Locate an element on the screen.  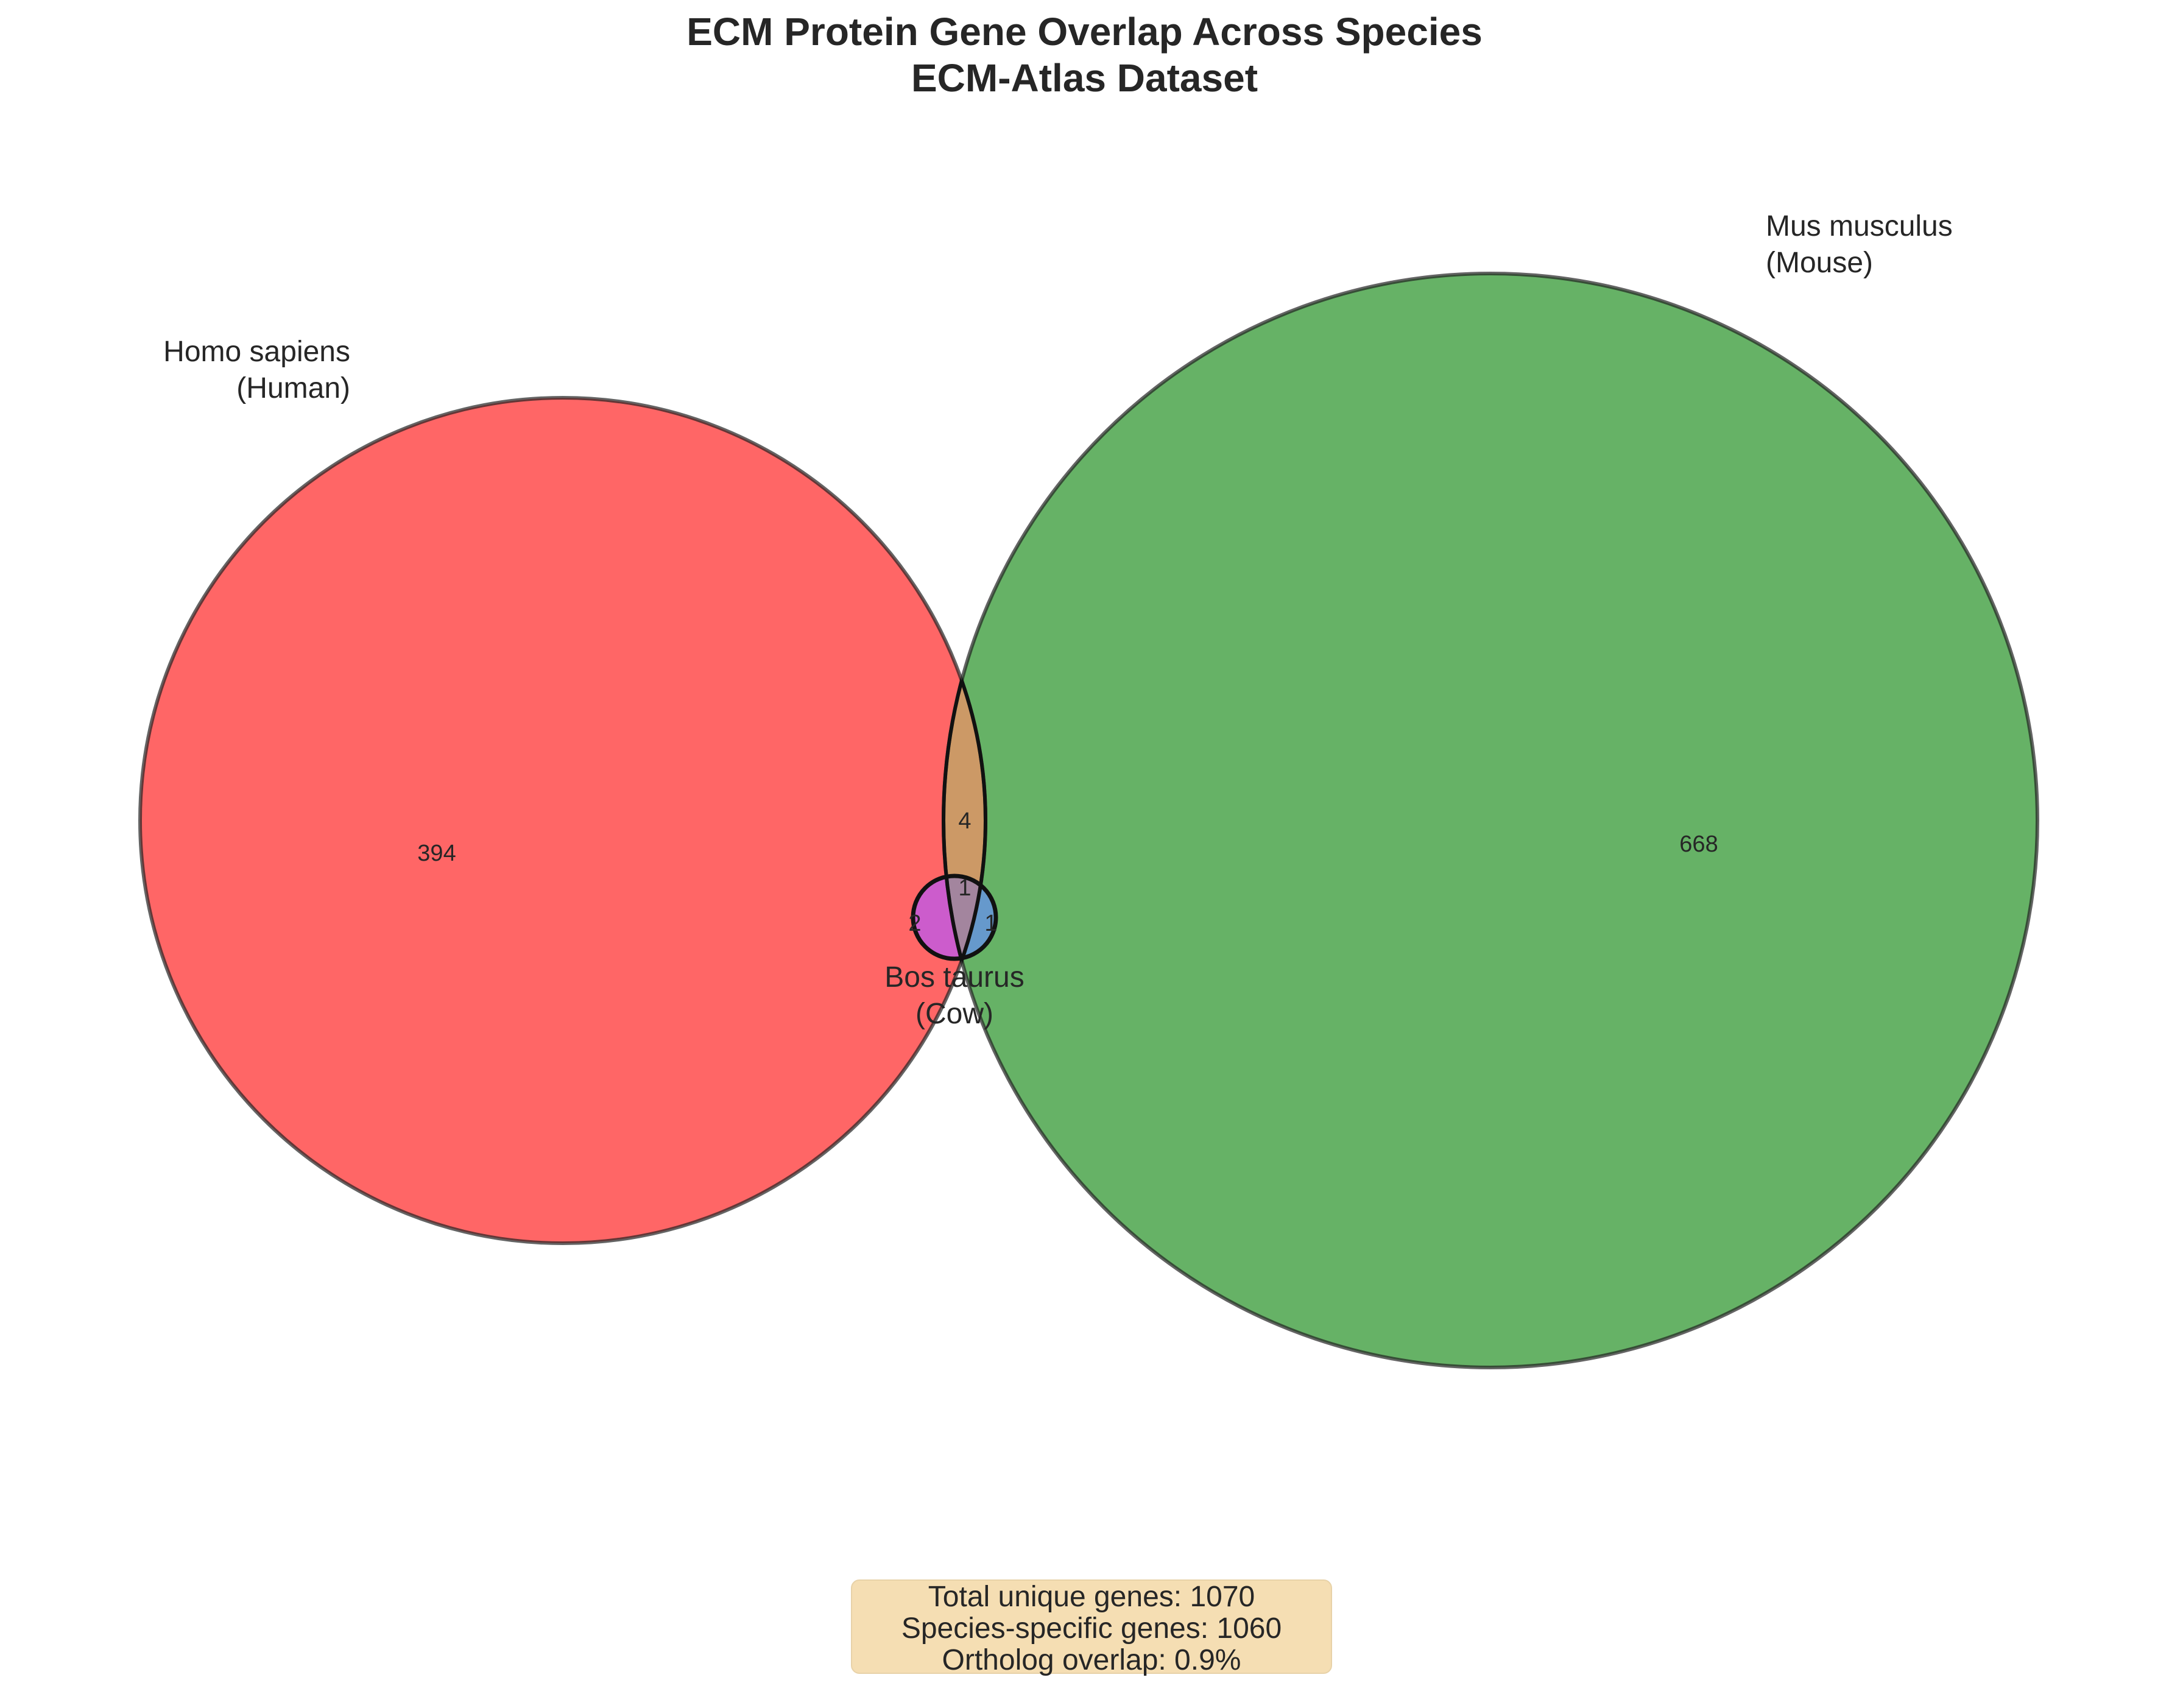
human-label-common: (Human) is located at coordinates (293, 388).